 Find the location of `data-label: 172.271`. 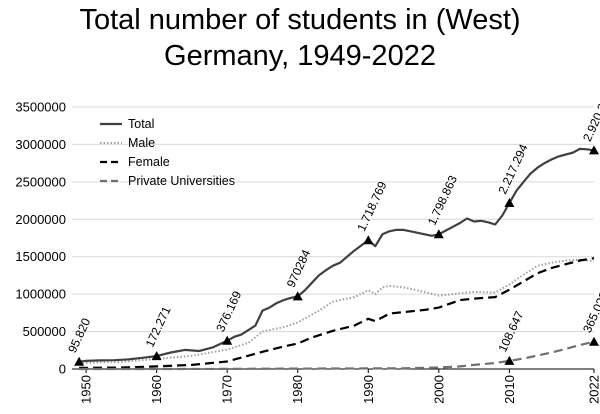

data-label: 172.271 is located at coordinates (158, 327).